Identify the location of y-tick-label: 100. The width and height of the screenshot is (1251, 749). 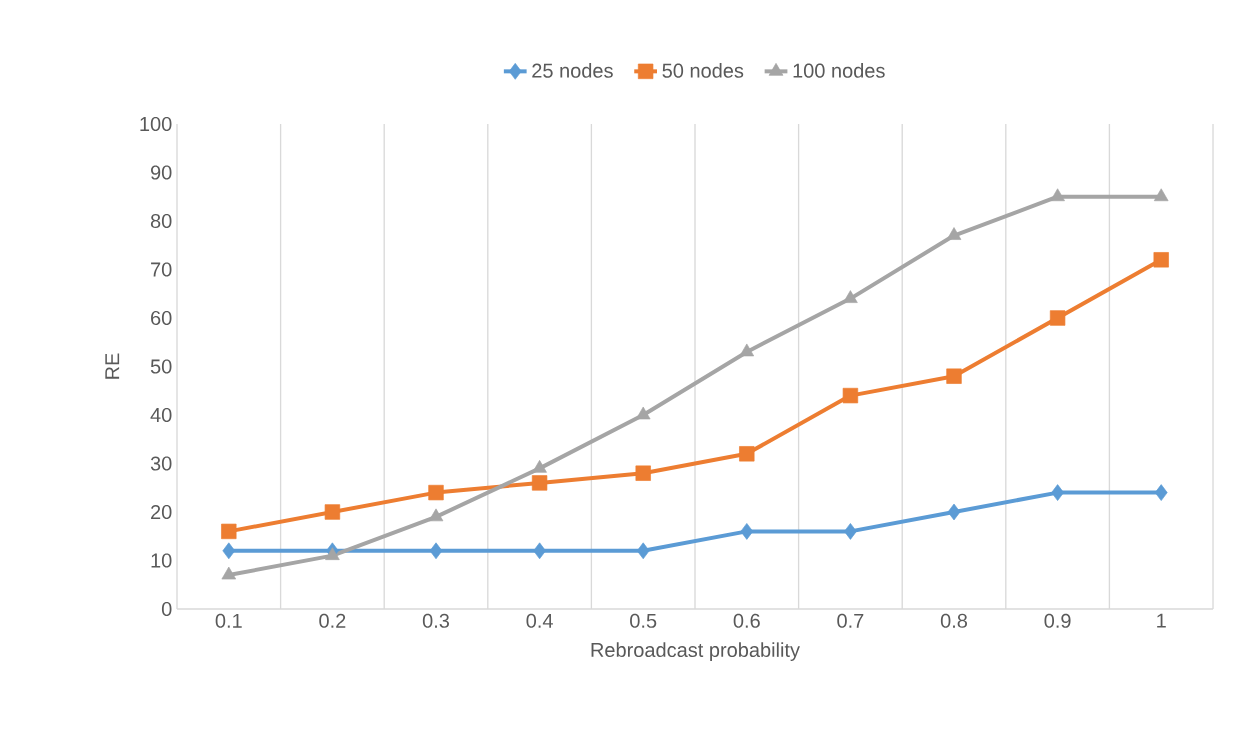
(156, 124).